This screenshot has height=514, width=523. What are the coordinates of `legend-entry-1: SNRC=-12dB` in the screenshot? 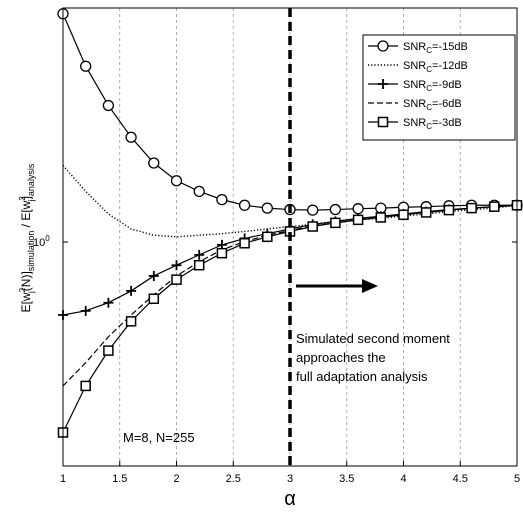 It's located at (435, 67).